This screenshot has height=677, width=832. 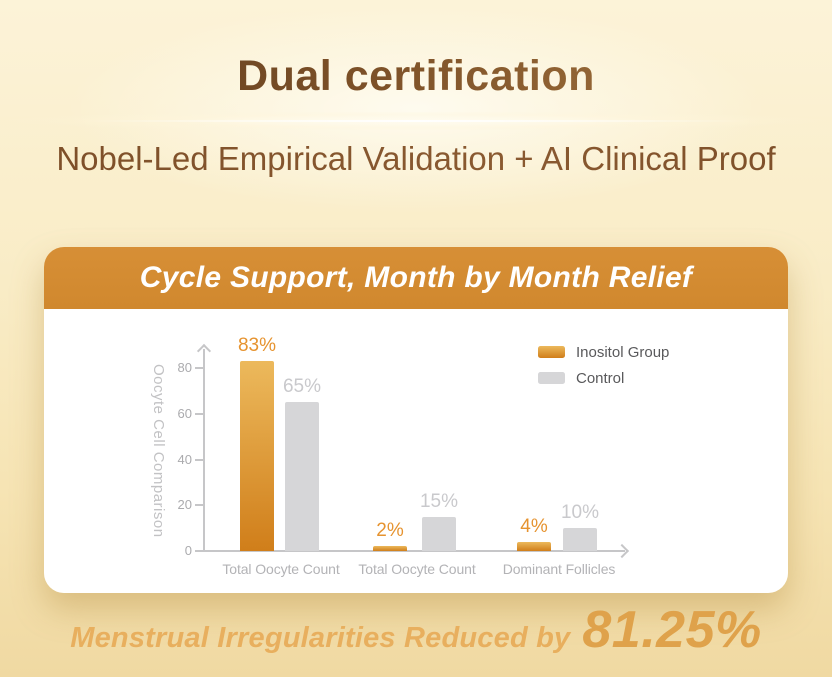 What do you see at coordinates (184, 505) in the screenshot?
I see `y-tick-label: 20` at bounding box center [184, 505].